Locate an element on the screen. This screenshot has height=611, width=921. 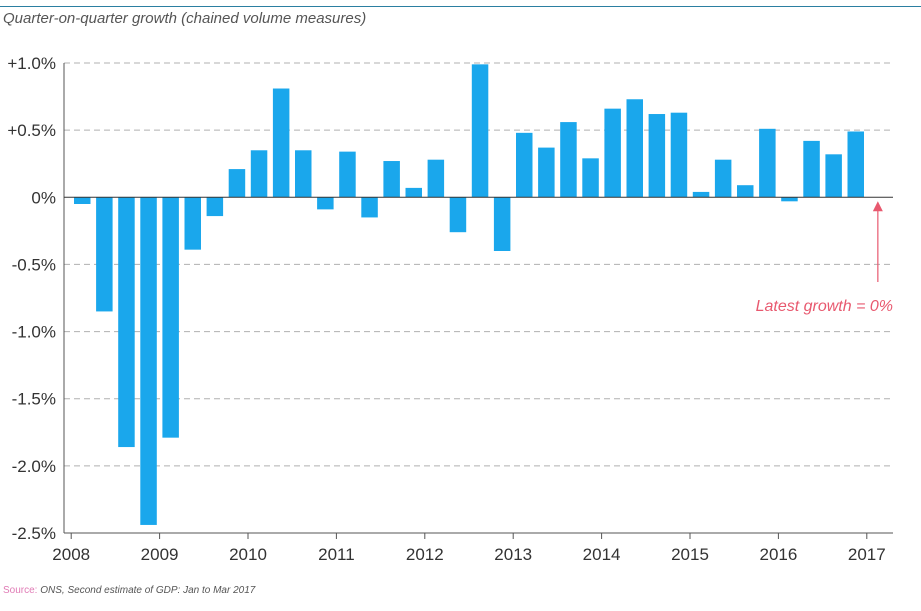
y-tick-label: -0.5% is located at coordinates (34, 264).